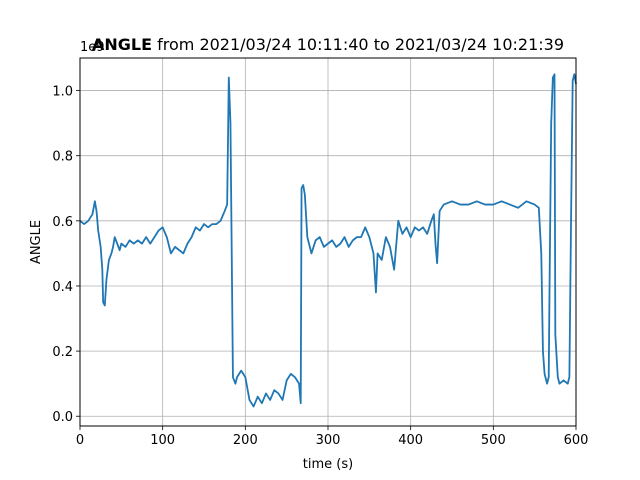 The width and height of the screenshot is (640, 480). What do you see at coordinates (493, 440) in the screenshot?
I see `x-tick-label-5: 500` at bounding box center [493, 440].